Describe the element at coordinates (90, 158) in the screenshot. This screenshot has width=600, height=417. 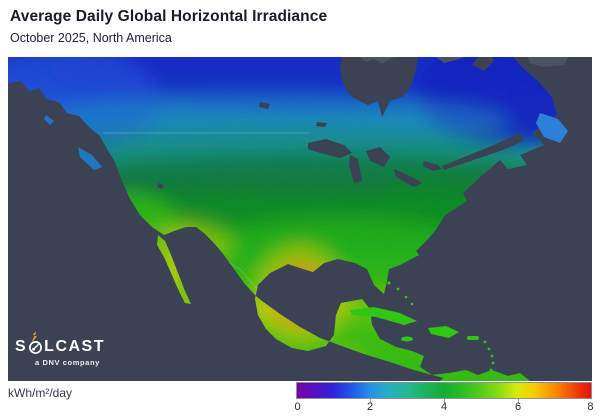
I see `vancouver-island` at that location.